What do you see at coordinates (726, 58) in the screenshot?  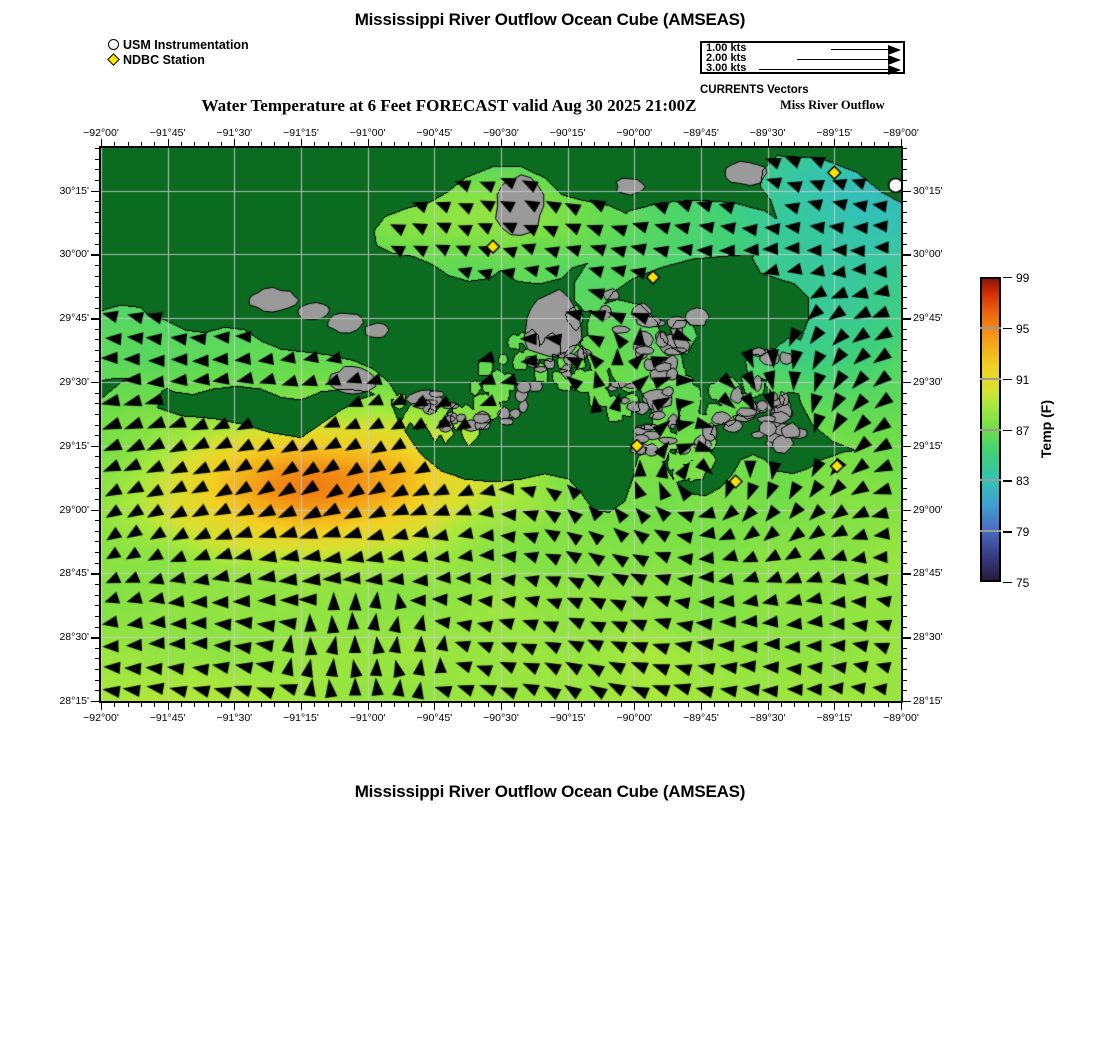 I see `vector-scale-label-2: 2.00 kts` at bounding box center [726, 58].